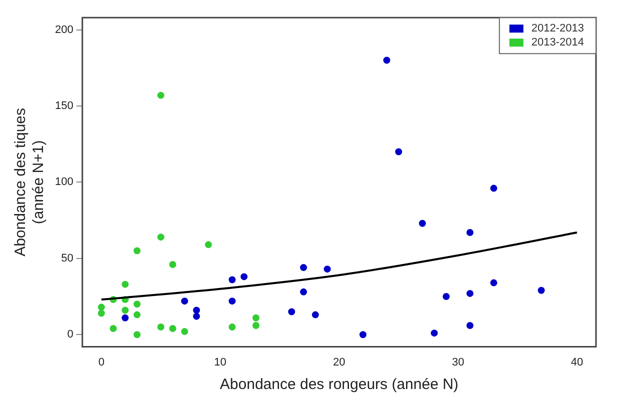  Describe the element at coordinates (30, 182) in the screenshot. I see `y-axis-title: Abondance des tiques (année N+1)` at that location.